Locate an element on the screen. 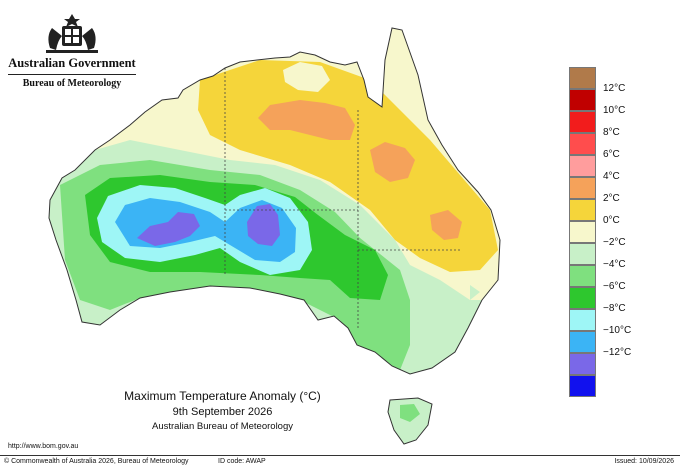 This screenshot has width=680, height=467. id-code: ID code: AWAP is located at coordinates (242, 461).